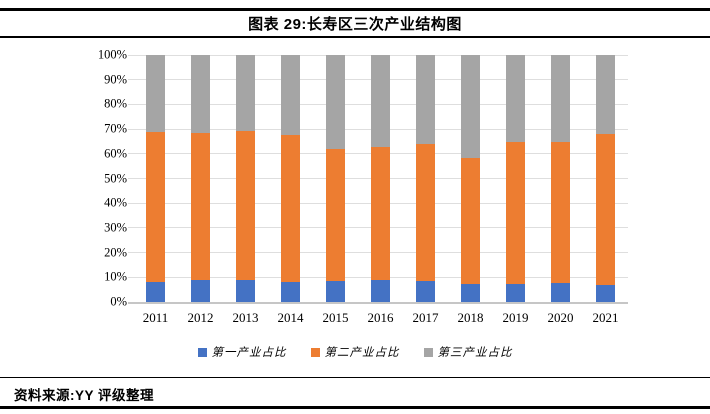 Image resolution: width=710 pixels, height=414 pixels. What do you see at coordinates (200, 317) in the screenshot?
I see `x-tick-label: 2012` at bounding box center [200, 317].